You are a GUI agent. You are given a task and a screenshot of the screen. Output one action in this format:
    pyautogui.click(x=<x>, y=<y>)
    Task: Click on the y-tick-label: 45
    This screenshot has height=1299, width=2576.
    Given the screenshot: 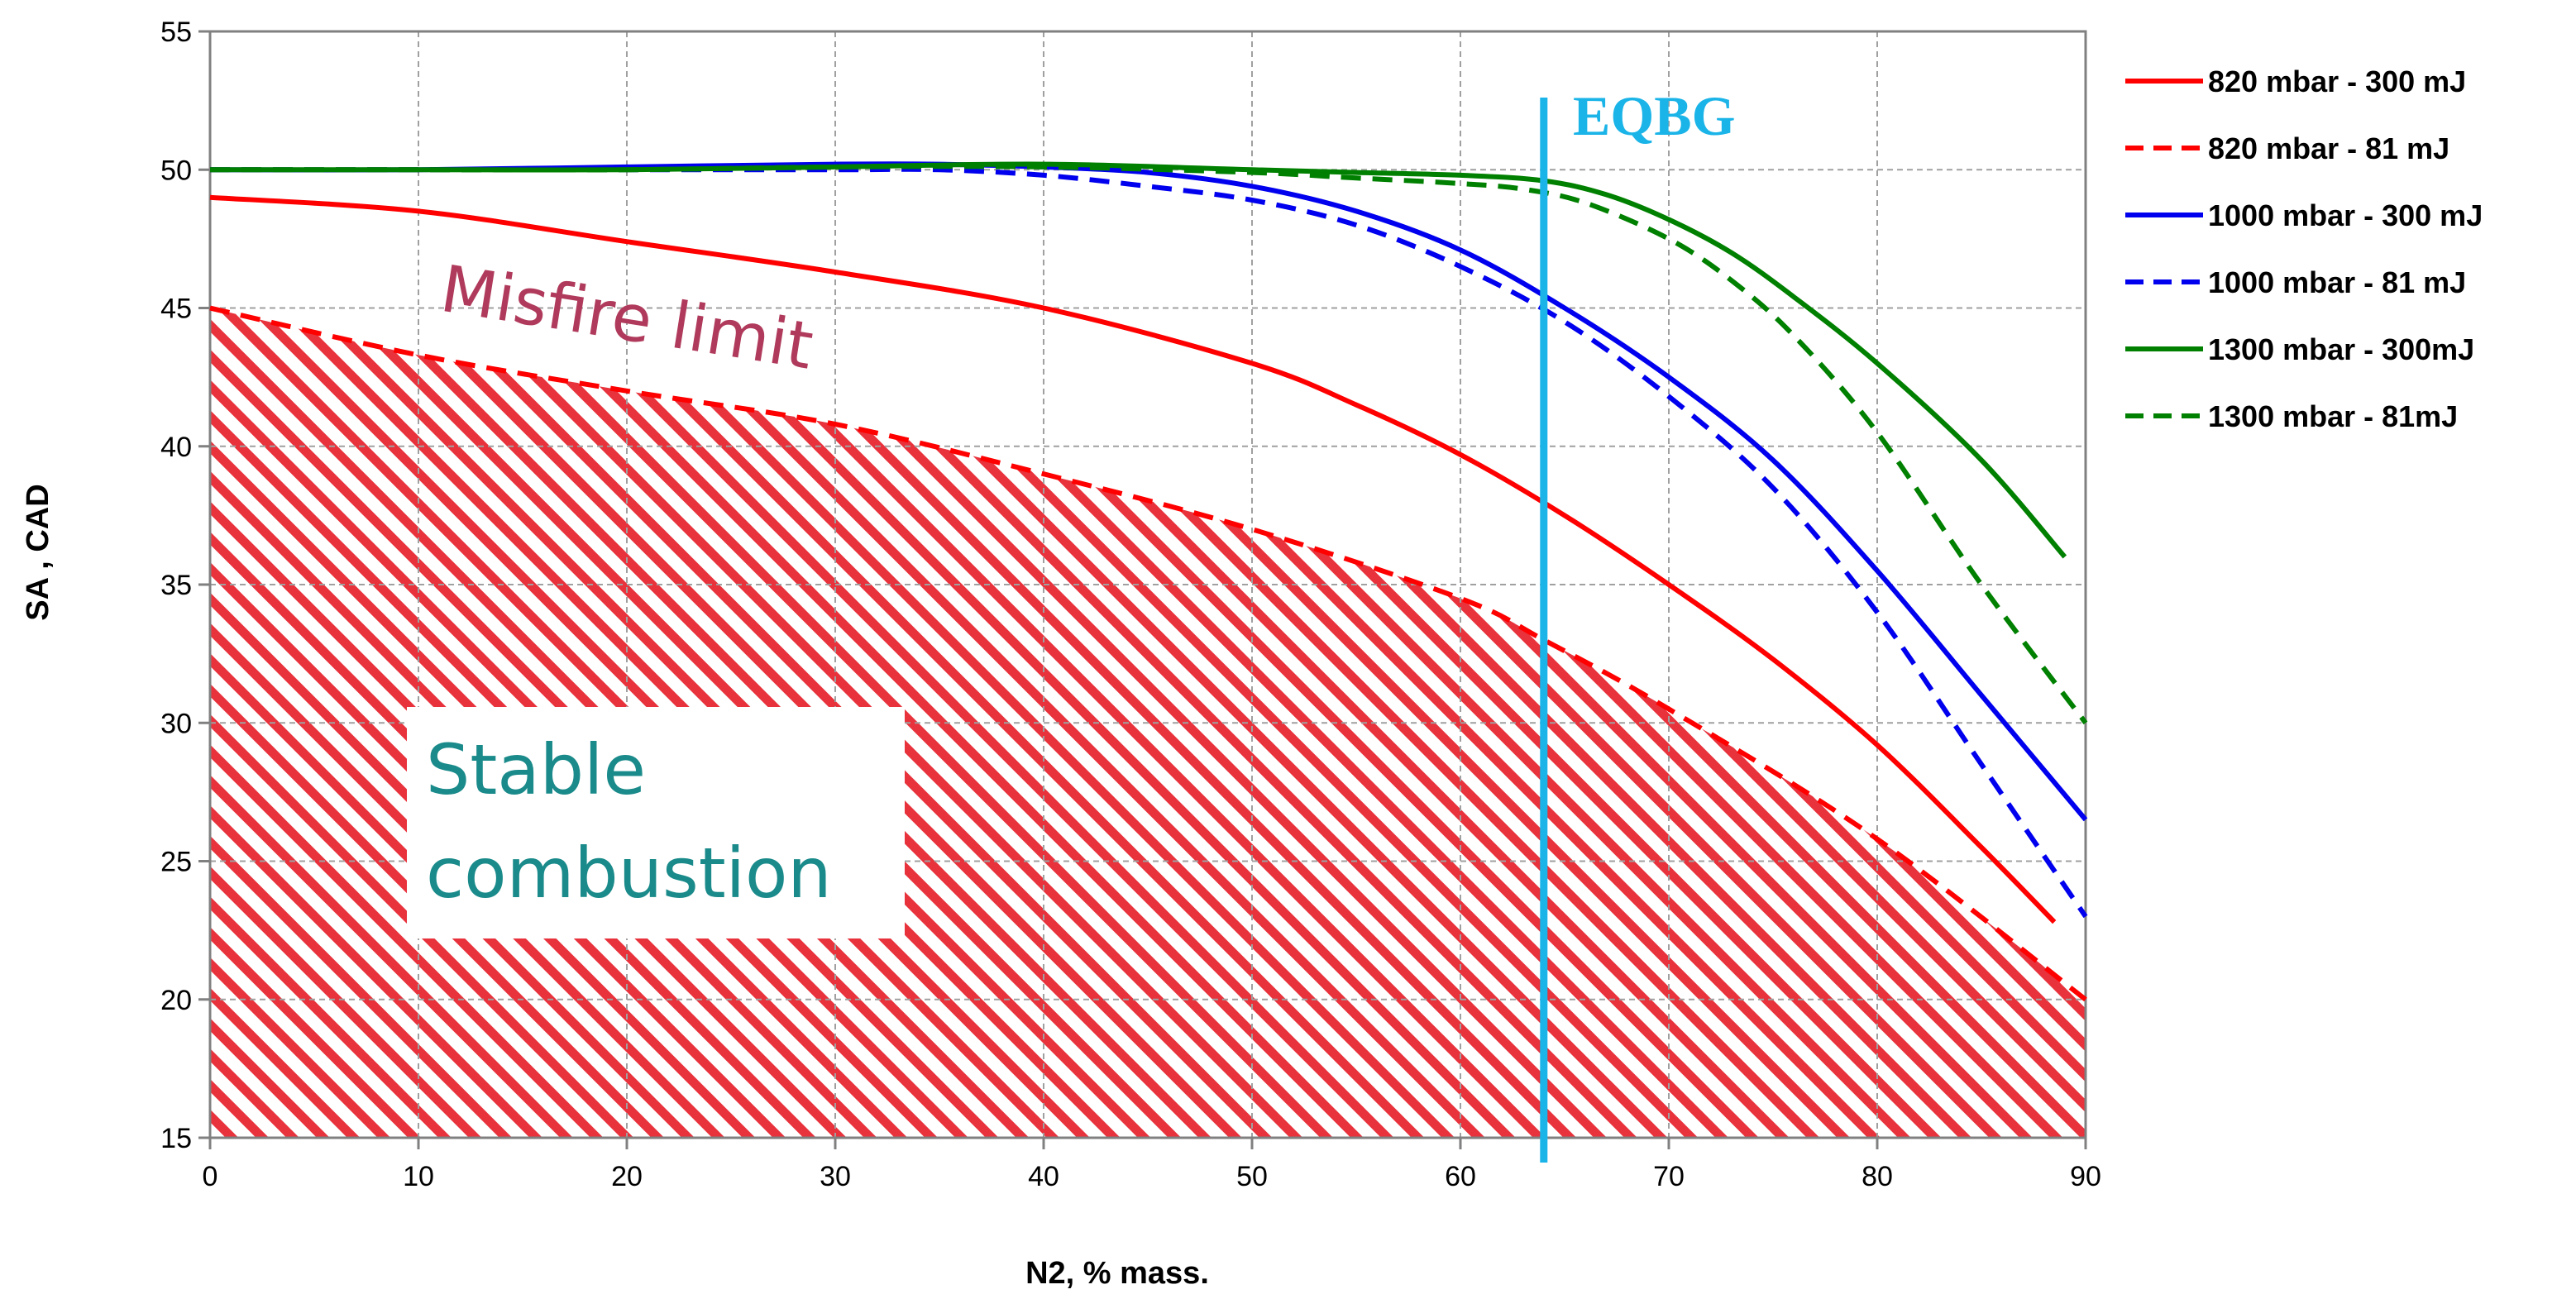 What is the action you would take?
    pyautogui.click(x=176, y=310)
    